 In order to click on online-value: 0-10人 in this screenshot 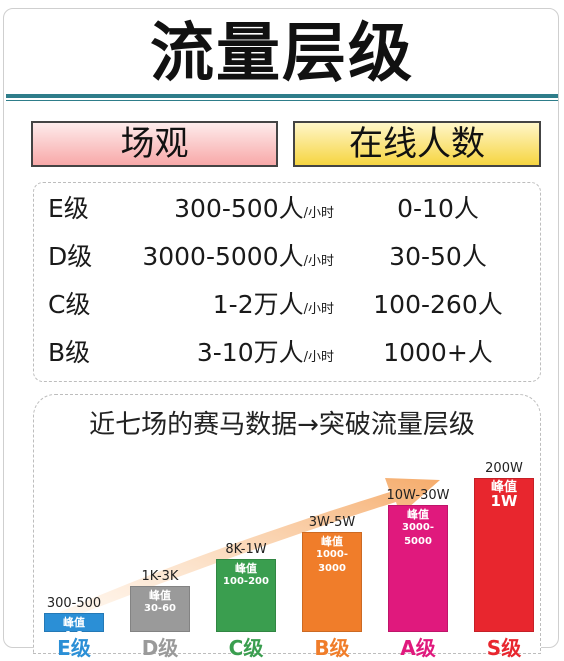, I will do `click(438, 208)`.